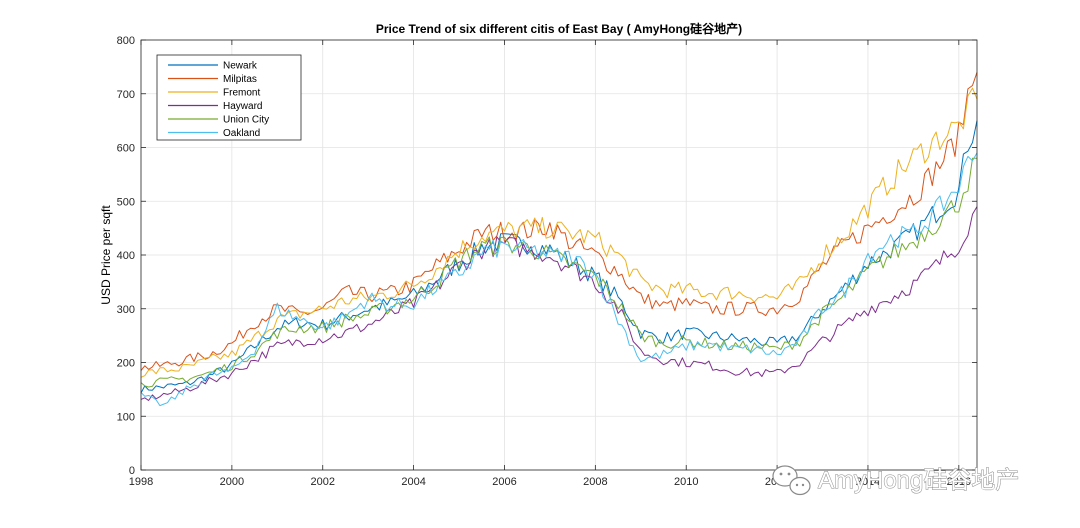 This screenshot has width=1080, height=528. What do you see at coordinates (868, 482) in the screenshot?
I see `x-tick-label: 2014` at bounding box center [868, 482].